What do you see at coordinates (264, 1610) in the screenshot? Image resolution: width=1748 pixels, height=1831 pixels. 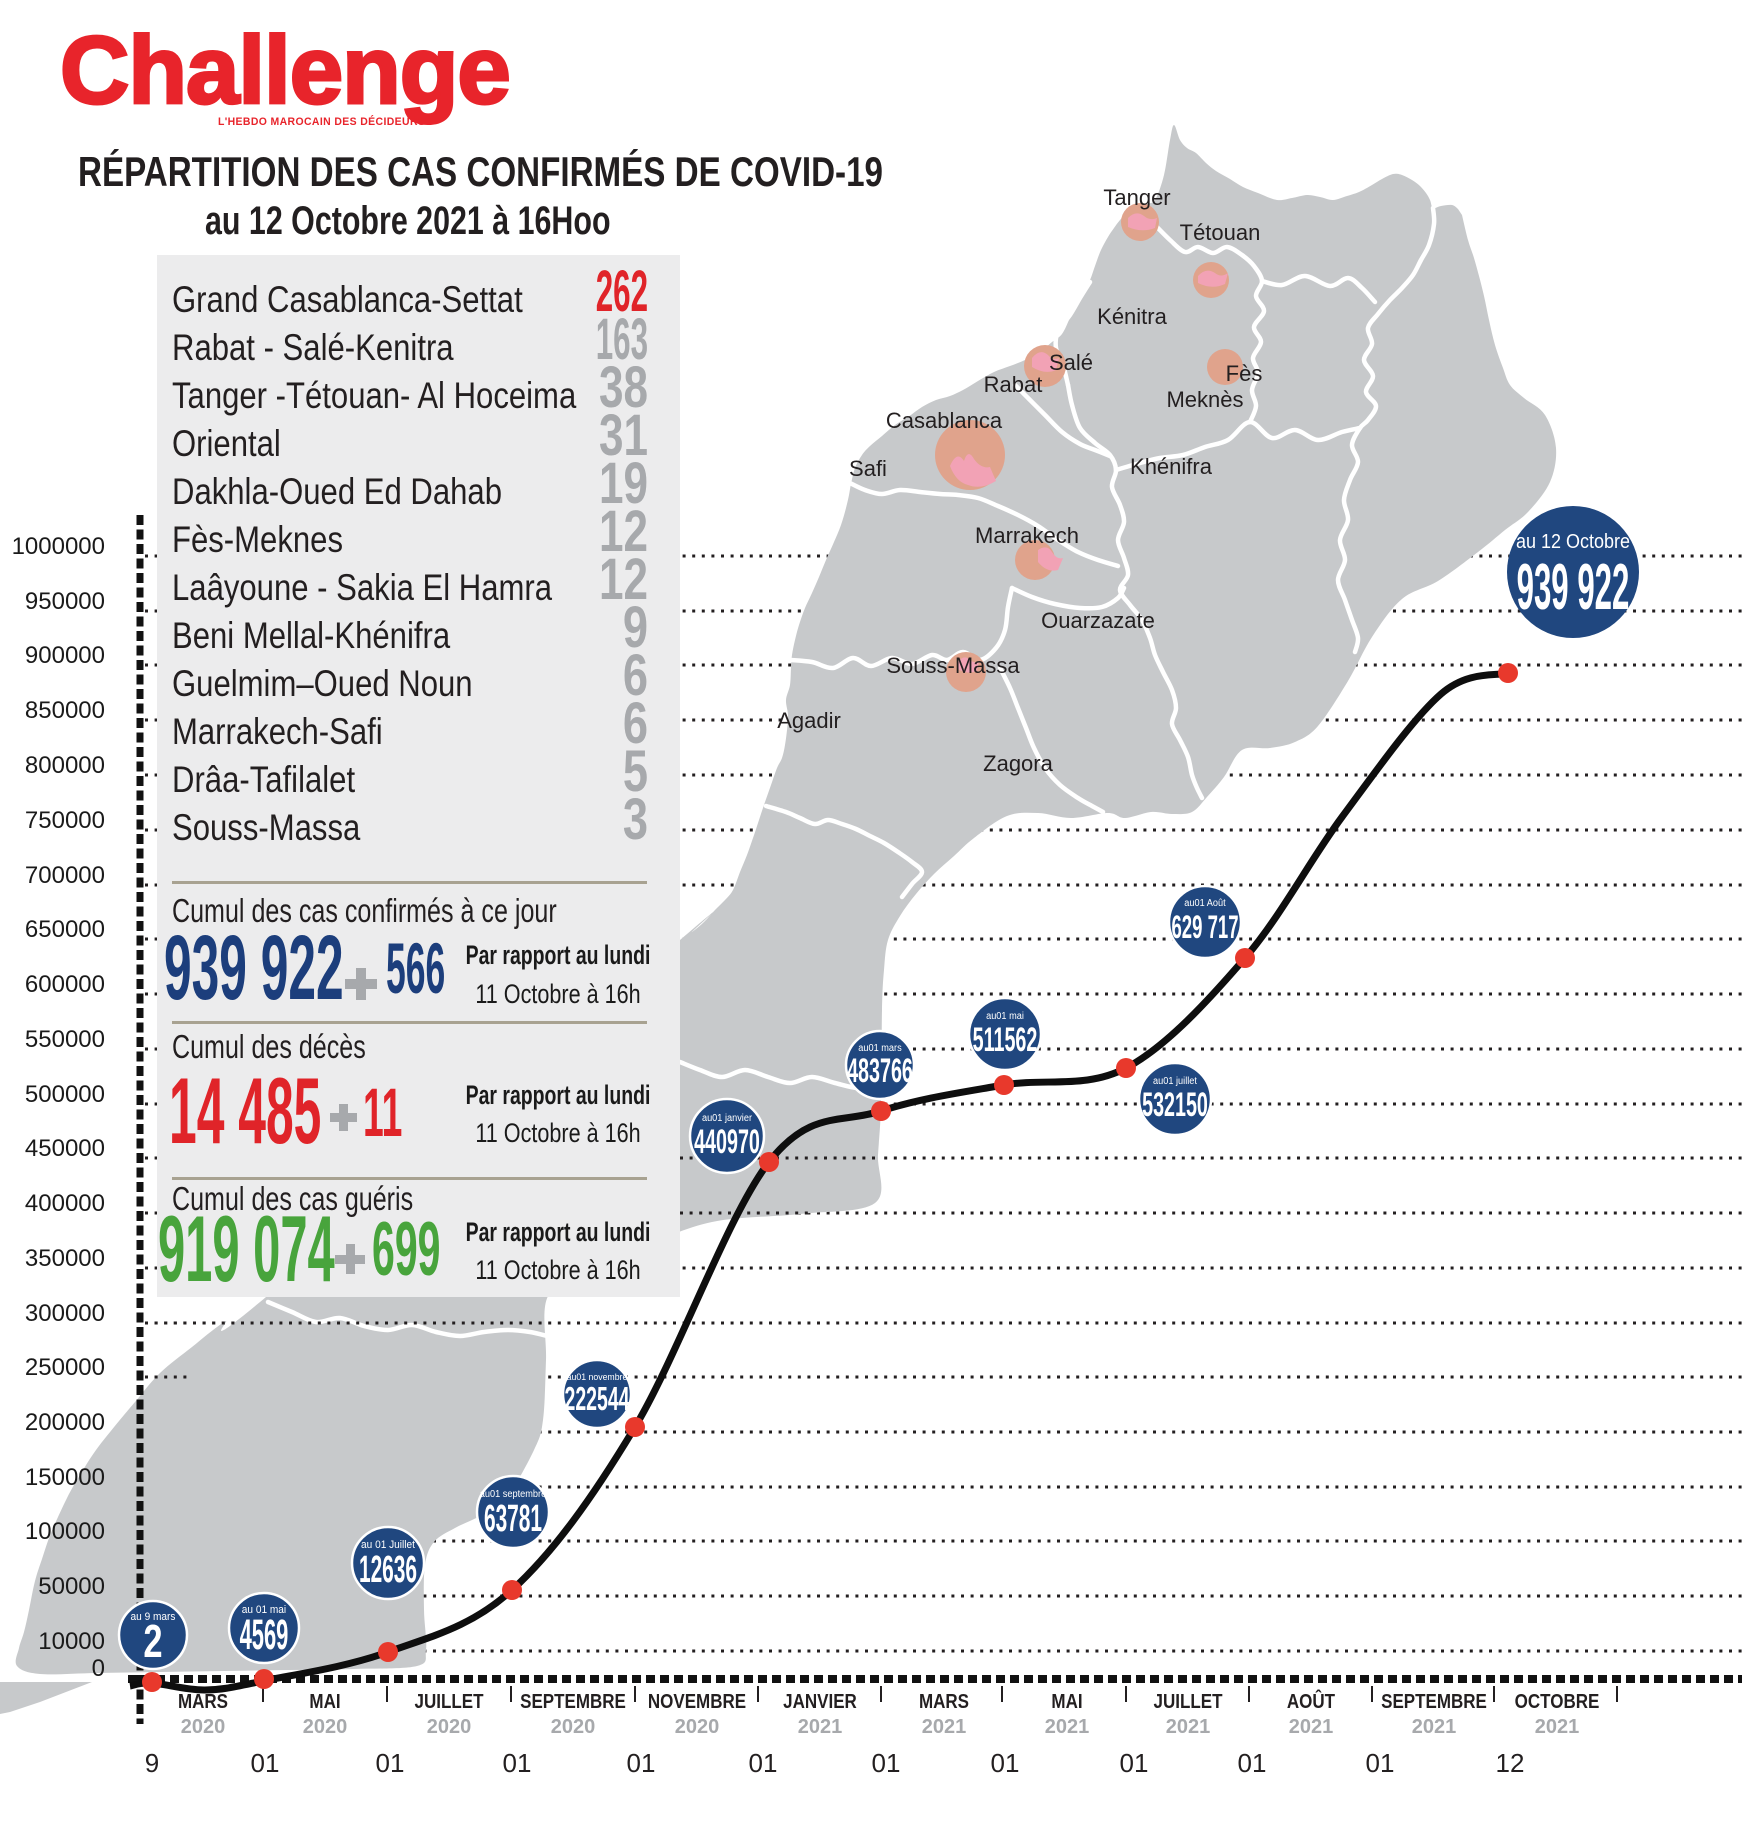 I see `svg-text: au 01 mai` at bounding box center [264, 1610].